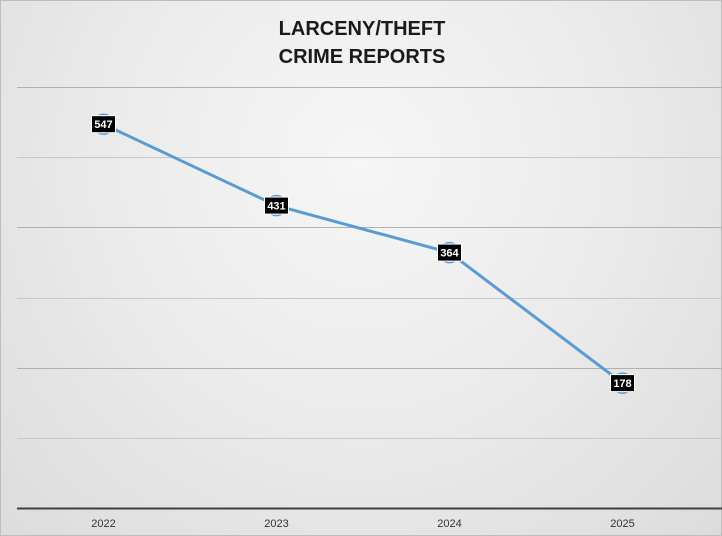 This screenshot has width=722, height=536. I want to click on x-tick-label: 2022, so click(103, 524).